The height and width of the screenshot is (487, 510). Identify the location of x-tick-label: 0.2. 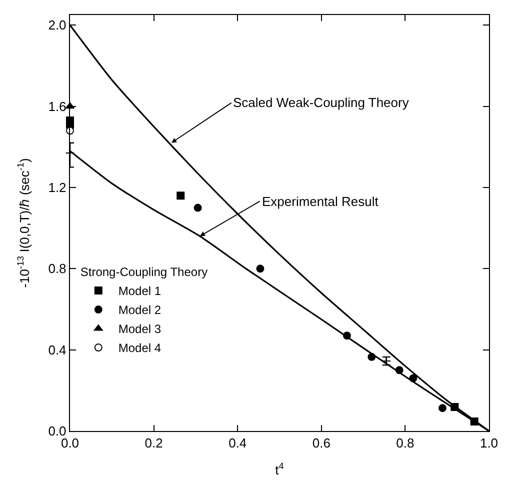
(153, 443).